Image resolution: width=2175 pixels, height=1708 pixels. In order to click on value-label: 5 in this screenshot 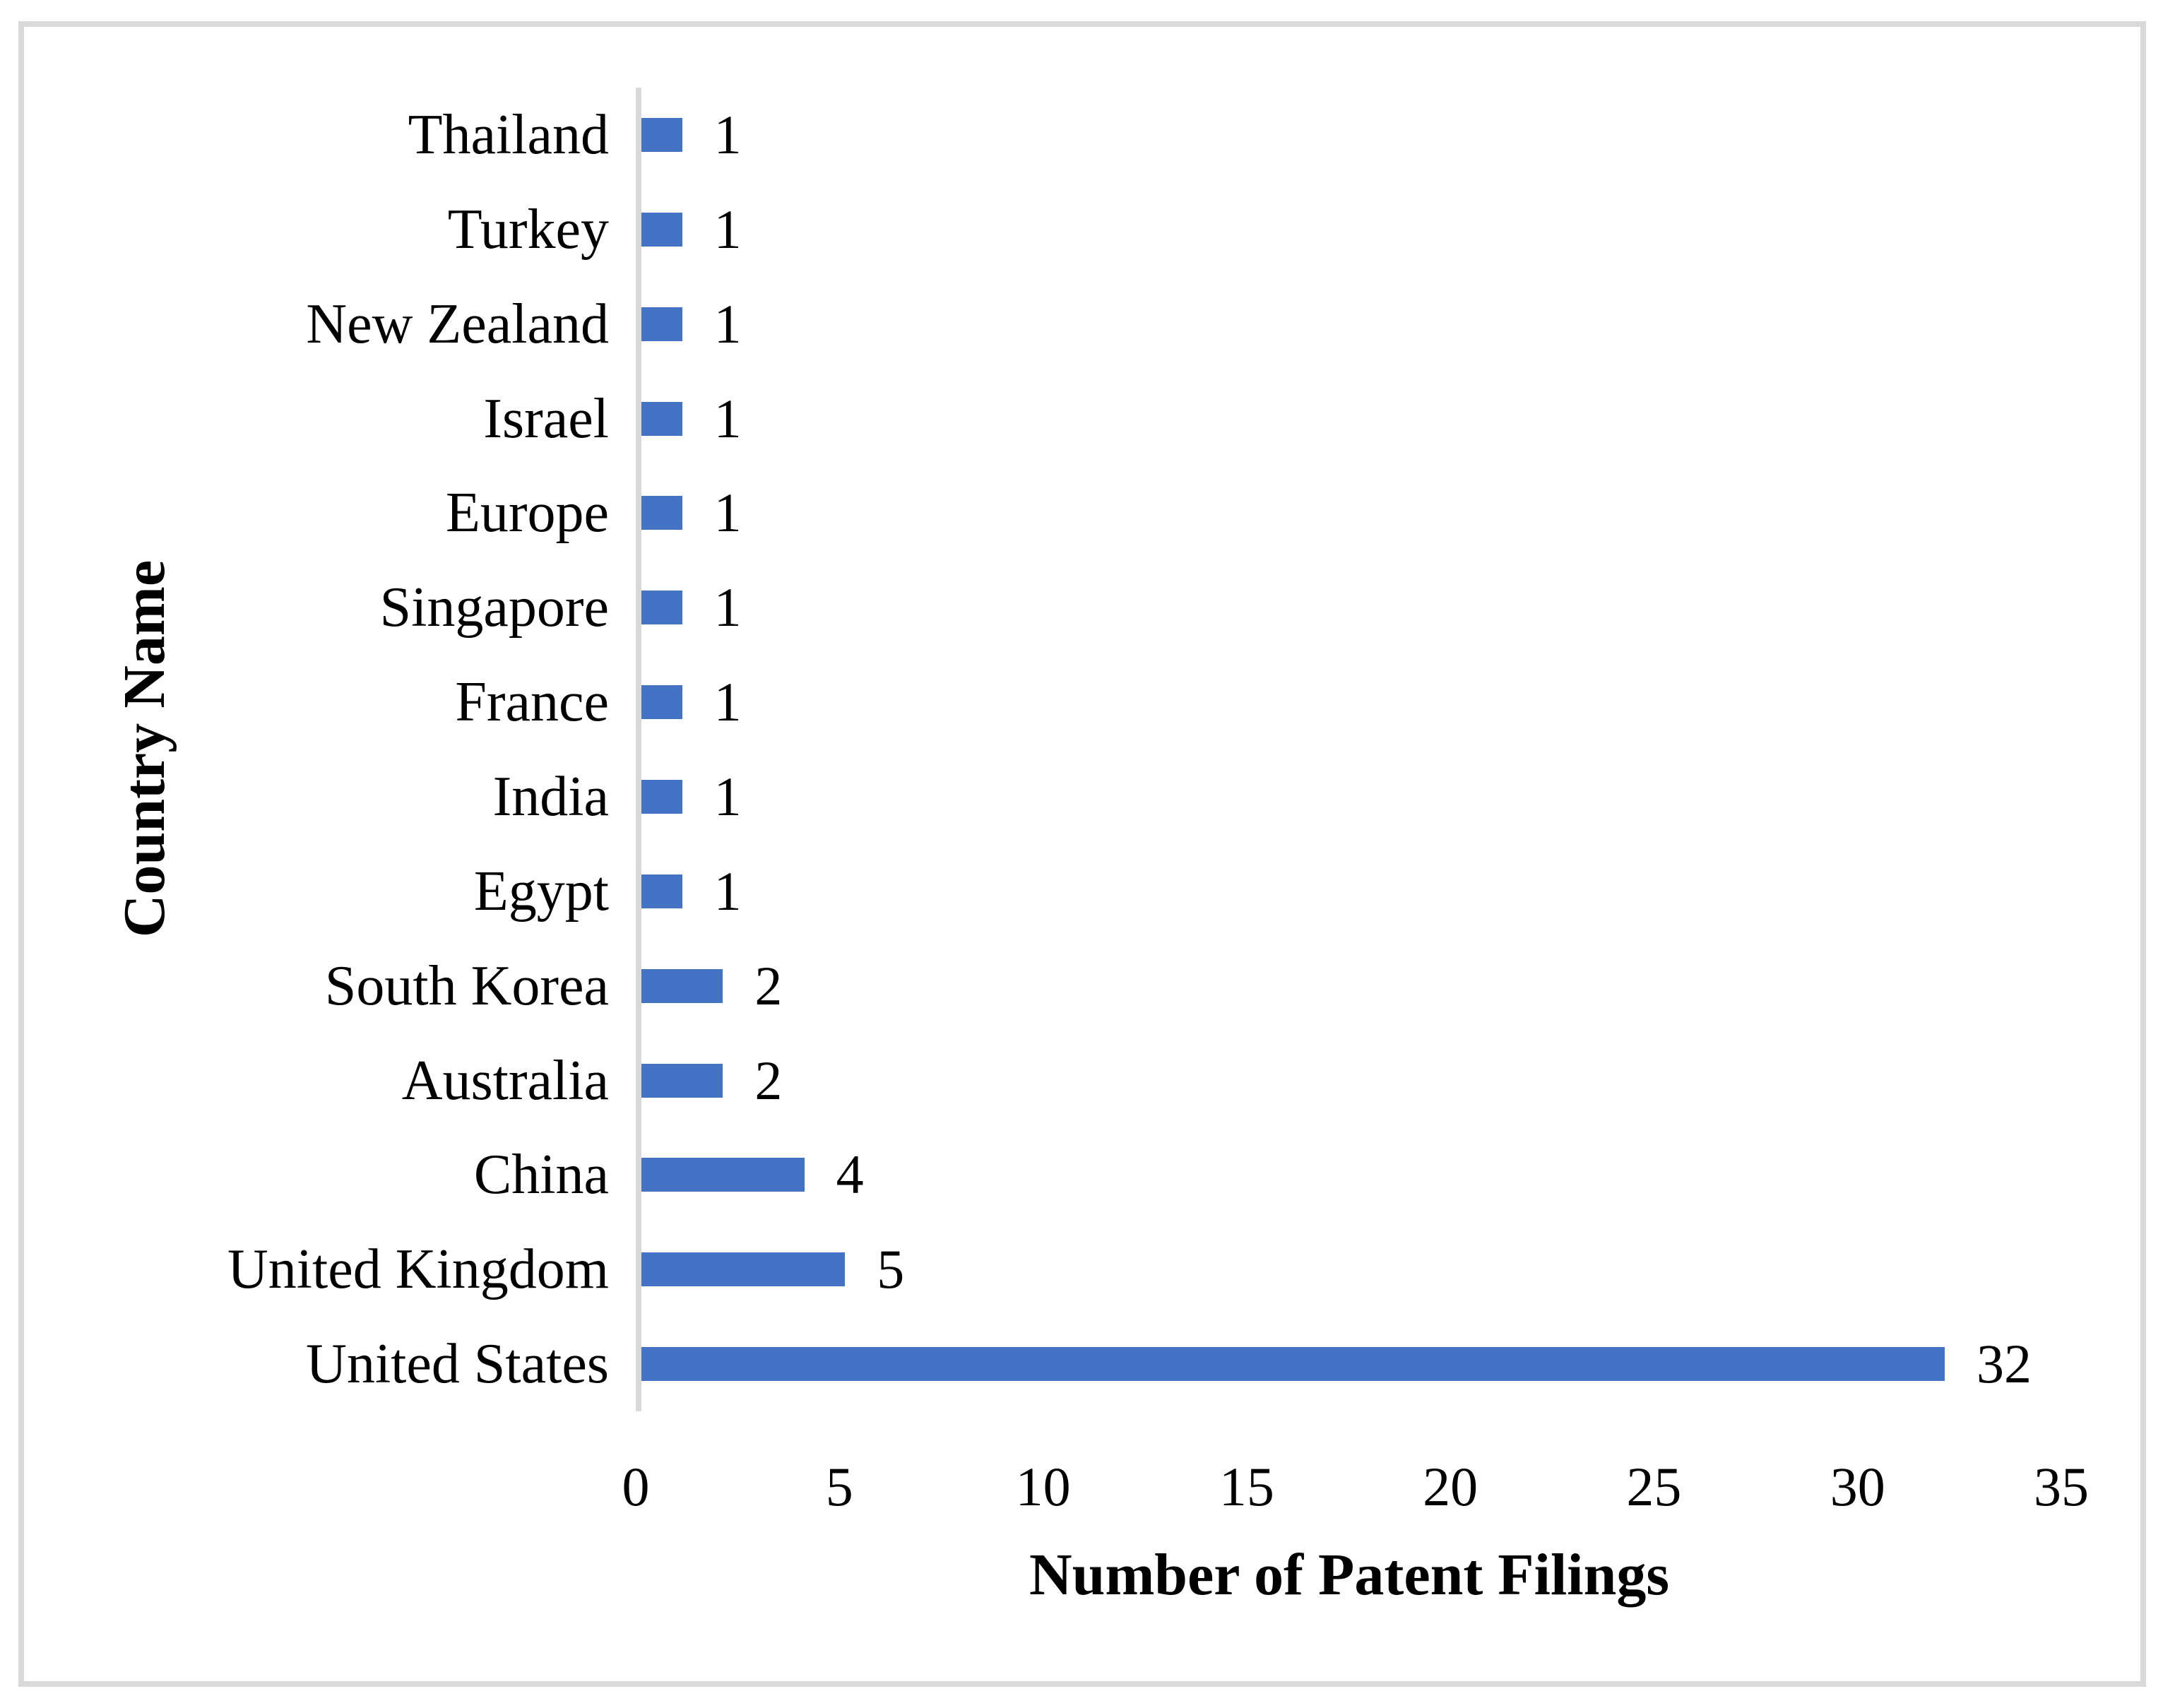, I will do `click(891, 1269)`.